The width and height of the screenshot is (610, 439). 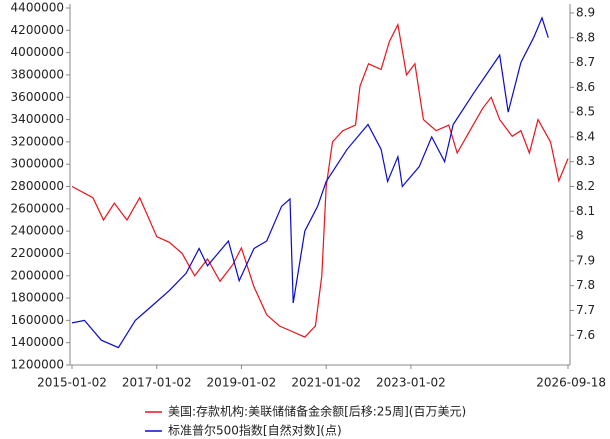 I want to click on y2-tick-label: 7.7, so click(x=585, y=310).